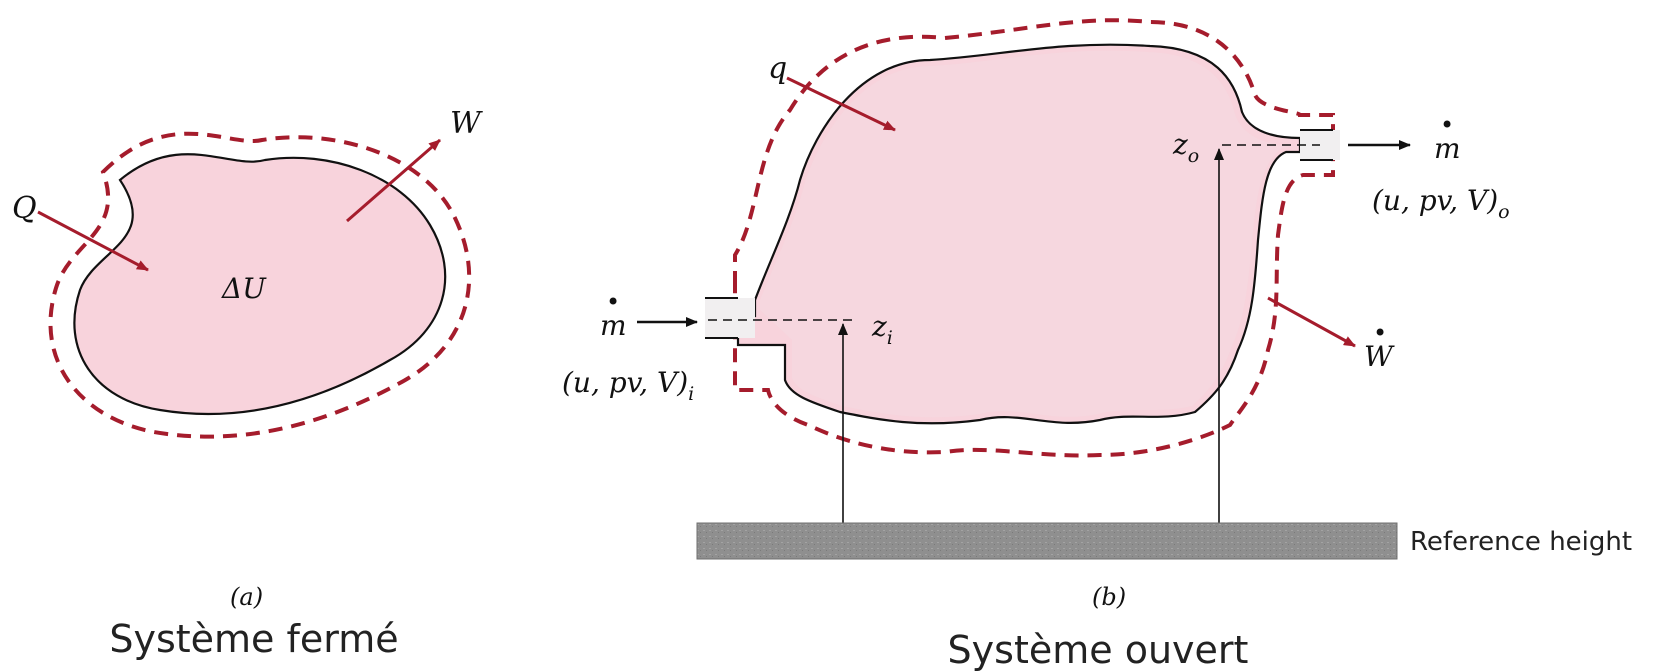  Describe the element at coordinates (628, 385) in the screenshot. I see `inlet-props-label: (u, pv, V)i` at that location.